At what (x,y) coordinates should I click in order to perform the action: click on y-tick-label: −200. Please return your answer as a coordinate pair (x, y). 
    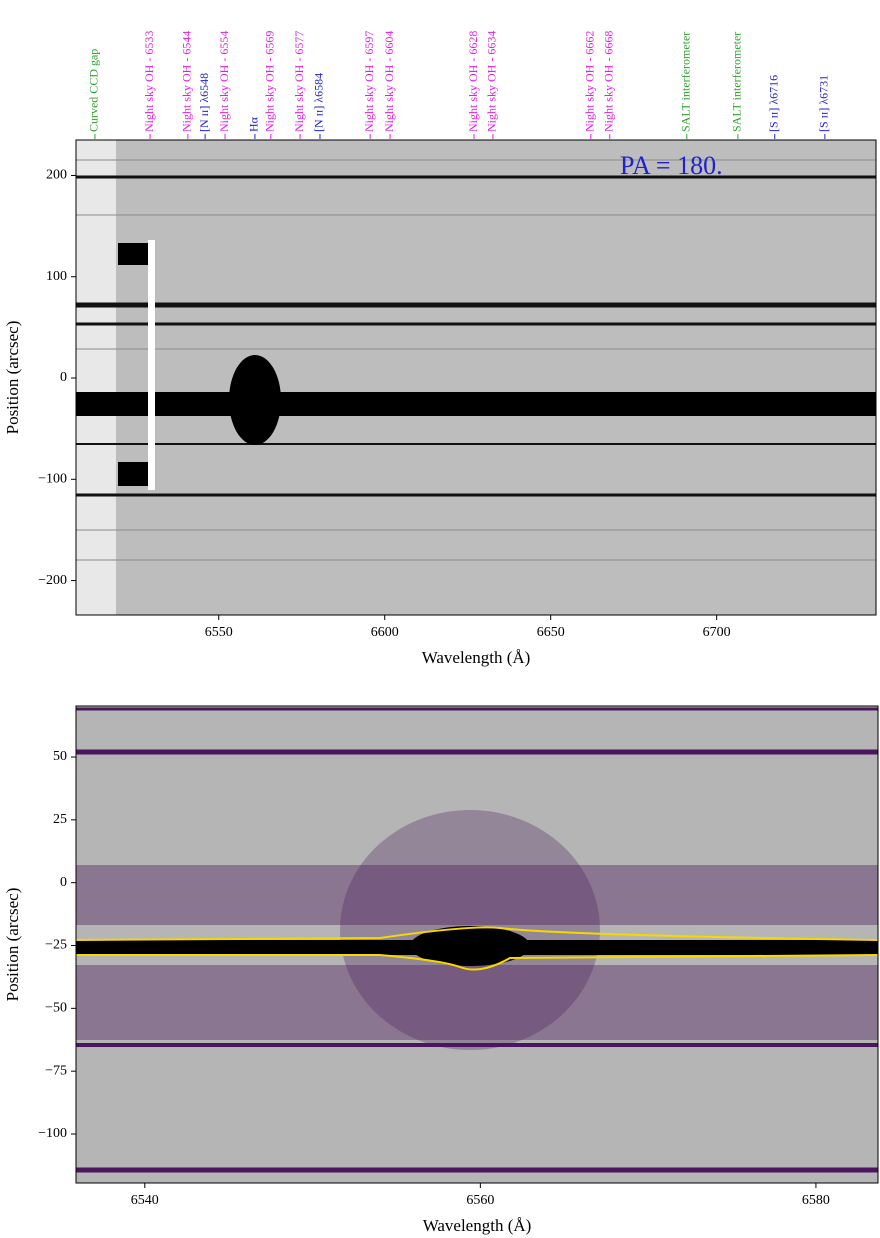
    Looking at the image, I should click on (52, 580).